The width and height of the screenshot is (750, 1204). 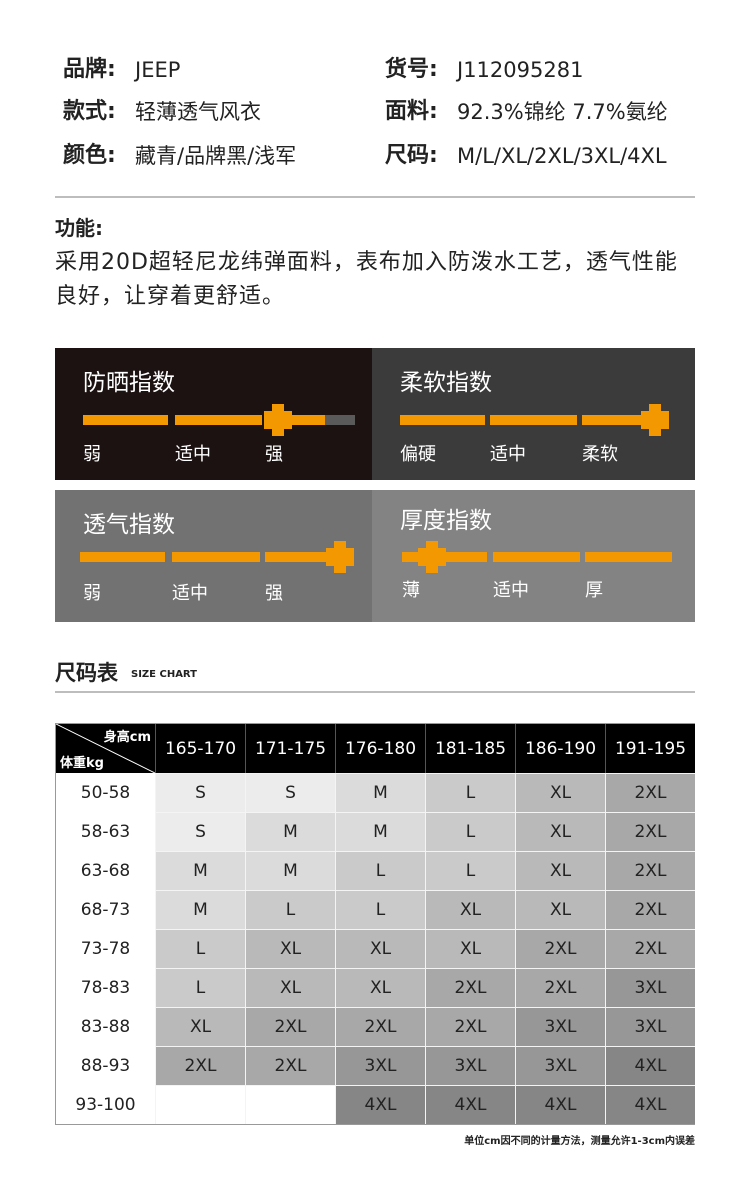 I want to click on spec-label: 款式:, so click(x=89, y=111).